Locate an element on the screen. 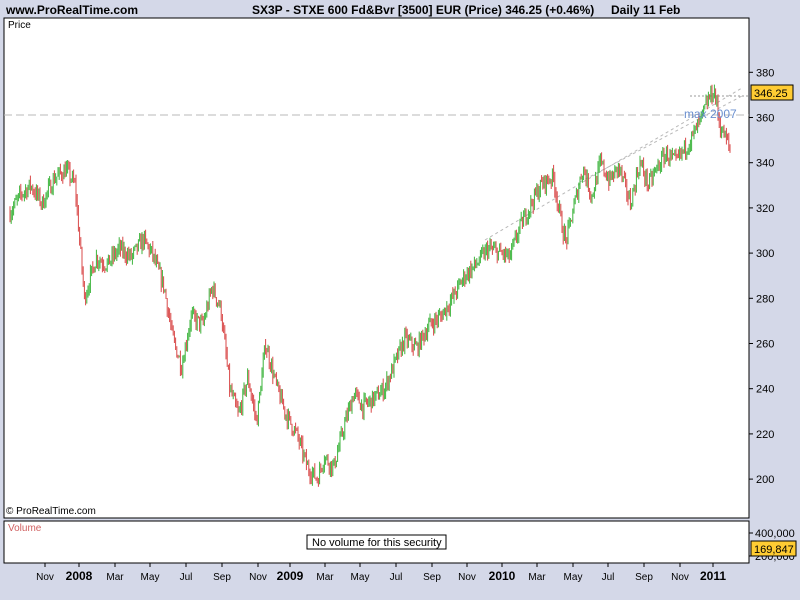 The width and height of the screenshot is (800, 600). volume-label: Volume is located at coordinates (25, 528).